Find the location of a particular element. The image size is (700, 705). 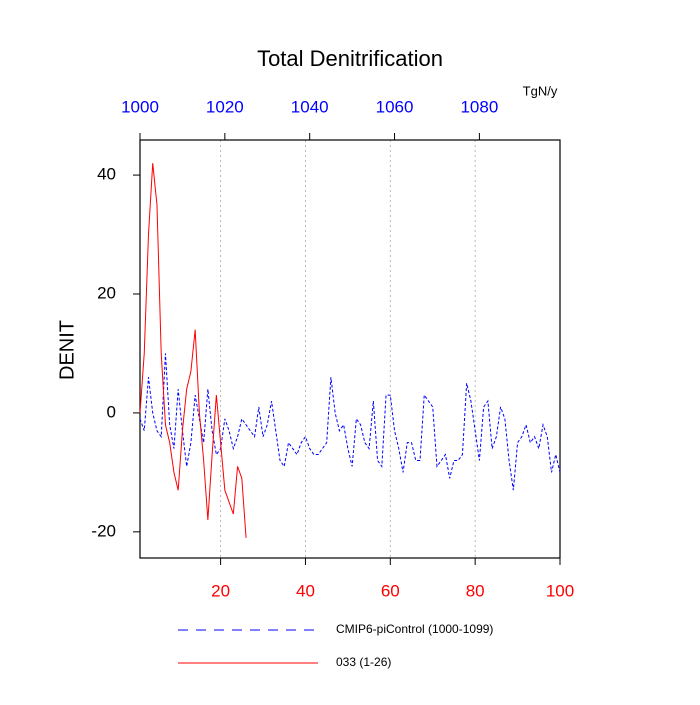

chart-title: Total Denitrification is located at coordinates (350, 58).